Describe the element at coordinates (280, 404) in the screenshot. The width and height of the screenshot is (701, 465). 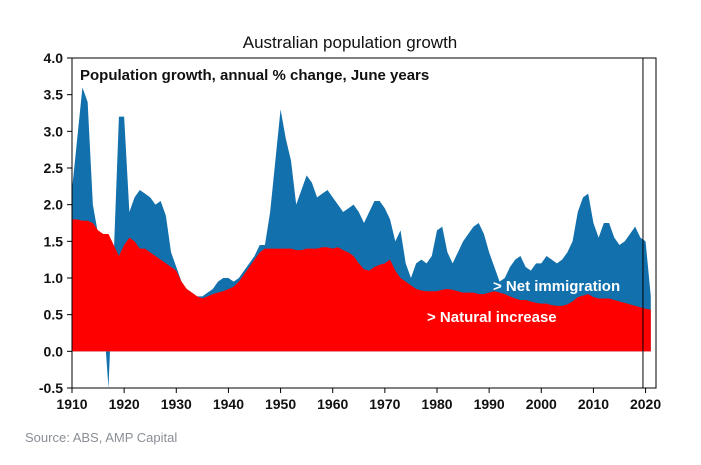
I see `x-tick-label: 1950` at that location.